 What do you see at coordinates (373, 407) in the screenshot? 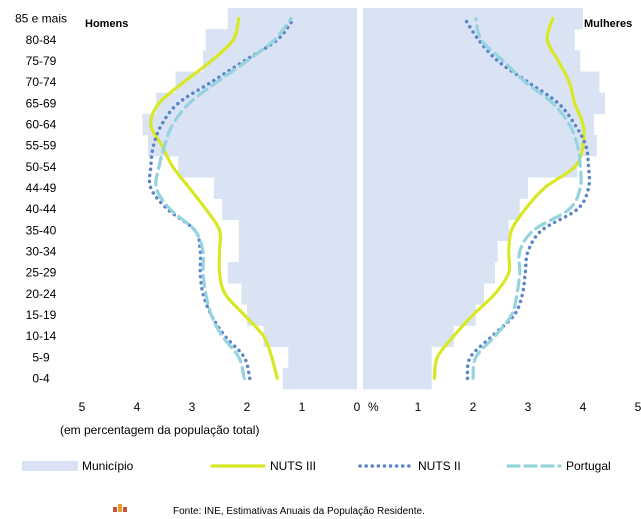
I see `x-axis-units-label: %` at bounding box center [373, 407].